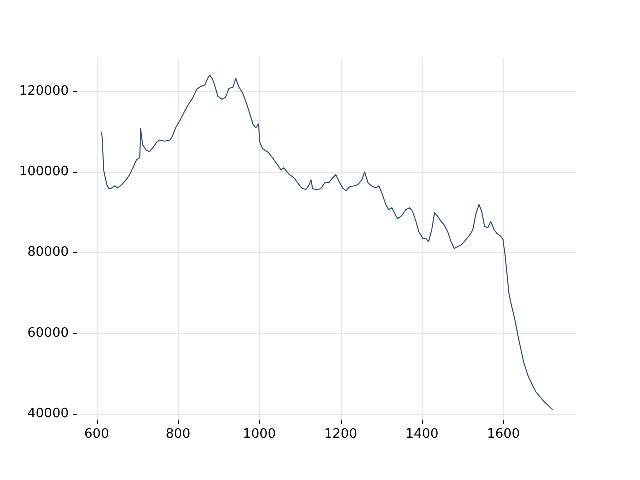 This screenshot has height=480, width=640. What do you see at coordinates (259, 434) in the screenshot?
I see `x-tick-label: 1000` at bounding box center [259, 434].